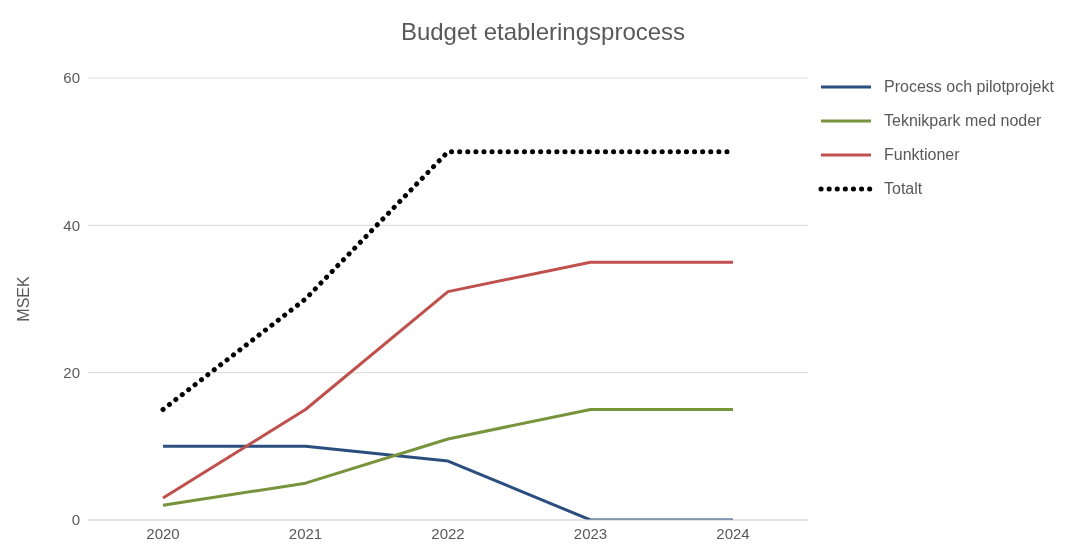 The width and height of the screenshot is (1078, 545). I want to click on legend-label: Teknikpark med noder, so click(963, 121).